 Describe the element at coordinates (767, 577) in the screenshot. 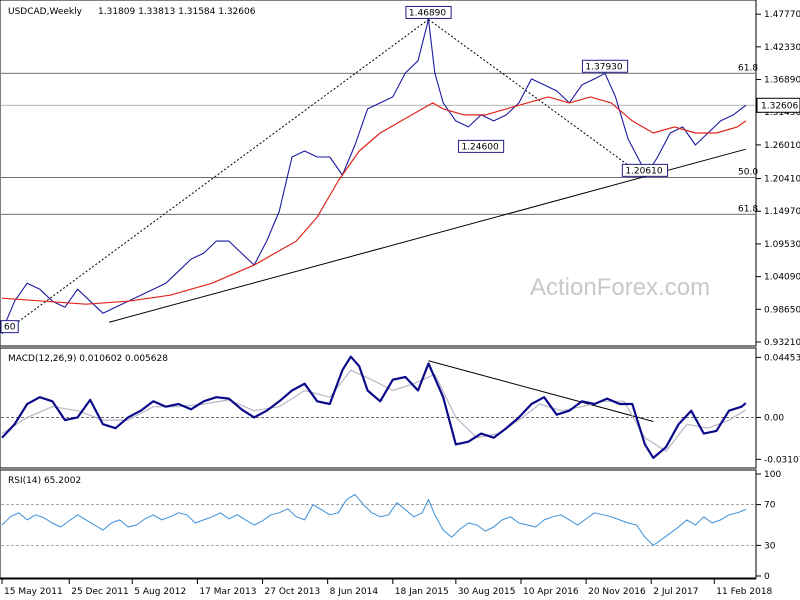

I see `rsi-y-tick-label-3: 0` at that location.